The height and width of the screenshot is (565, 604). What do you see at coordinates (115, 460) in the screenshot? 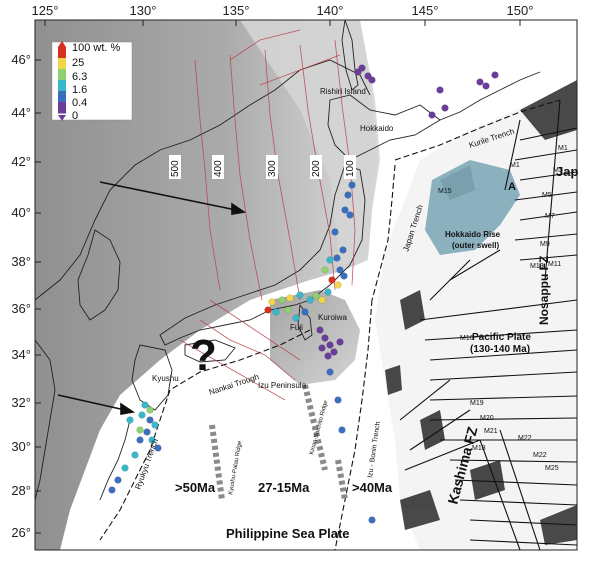
I see `ryukyu-islands` at bounding box center [115, 460].